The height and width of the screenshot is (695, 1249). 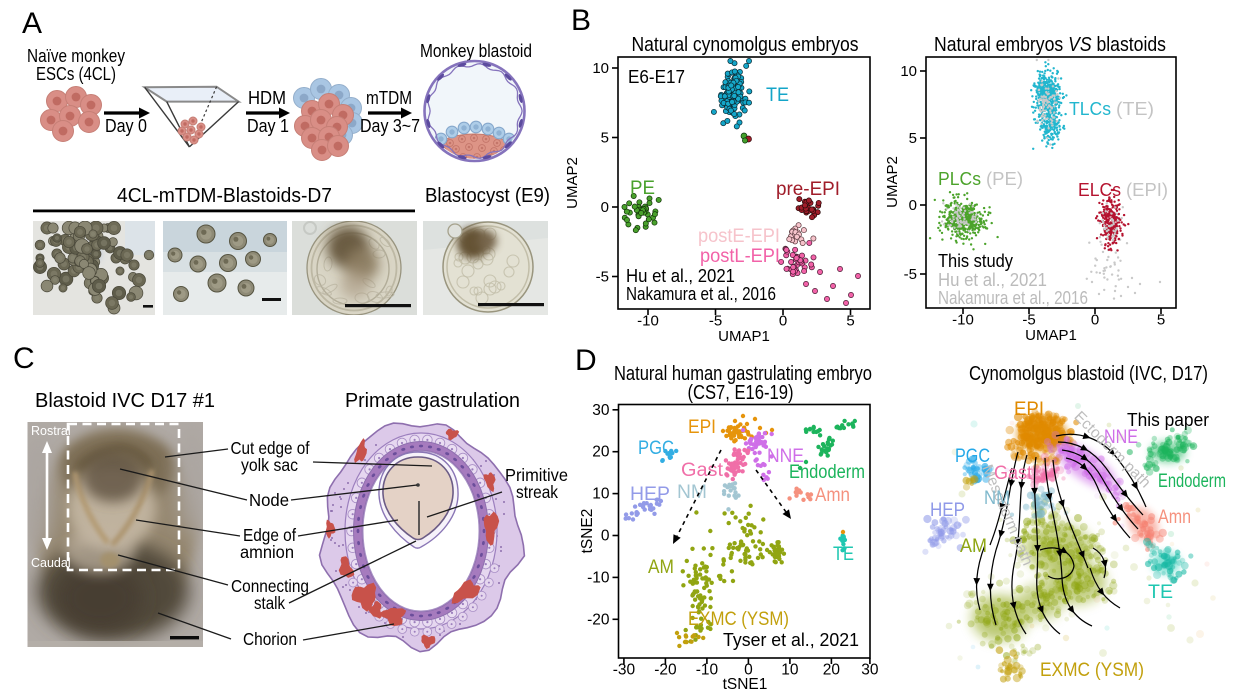 What do you see at coordinates (1168, 419) in the screenshot?
I see `svg-text: This paper` at bounding box center [1168, 419].